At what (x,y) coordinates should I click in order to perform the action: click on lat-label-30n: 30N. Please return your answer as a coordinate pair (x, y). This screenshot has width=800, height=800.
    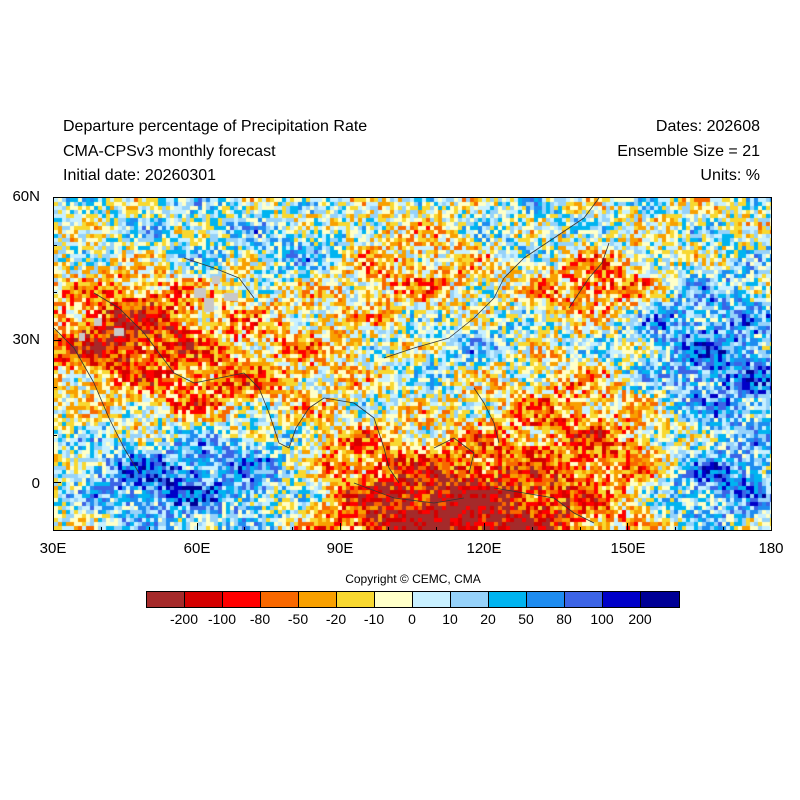
    Looking at the image, I should click on (26, 339).